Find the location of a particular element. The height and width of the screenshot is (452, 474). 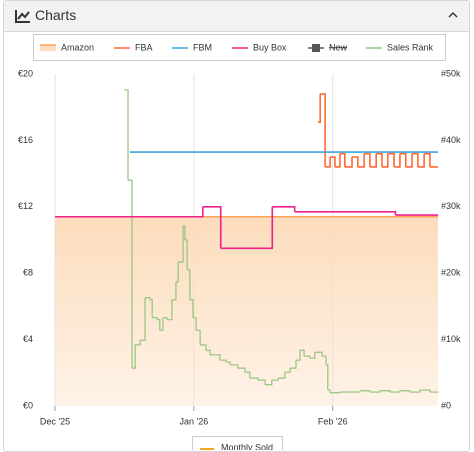

y-tick-label: €8 is located at coordinates (28, 273).